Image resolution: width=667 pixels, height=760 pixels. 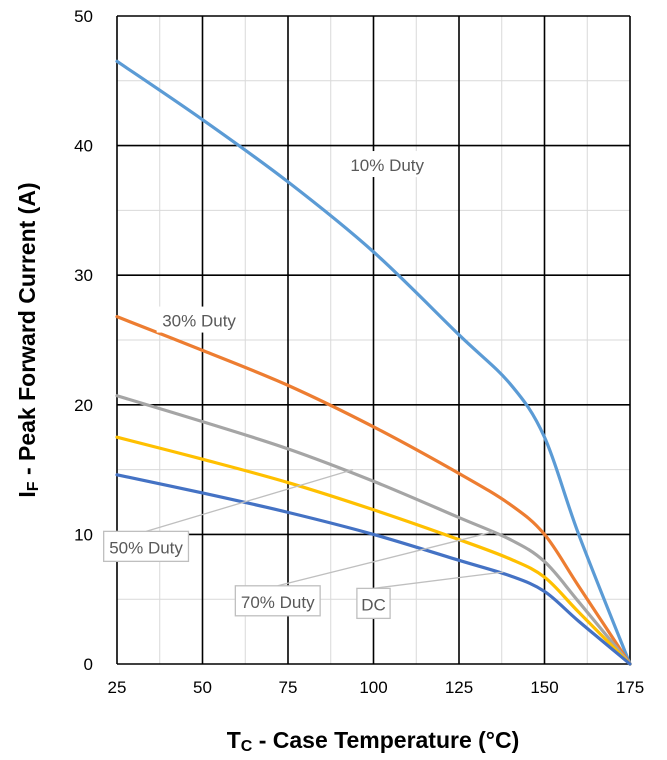 I want to click on annotation-dc-pointer, so click(x=438, y=580).